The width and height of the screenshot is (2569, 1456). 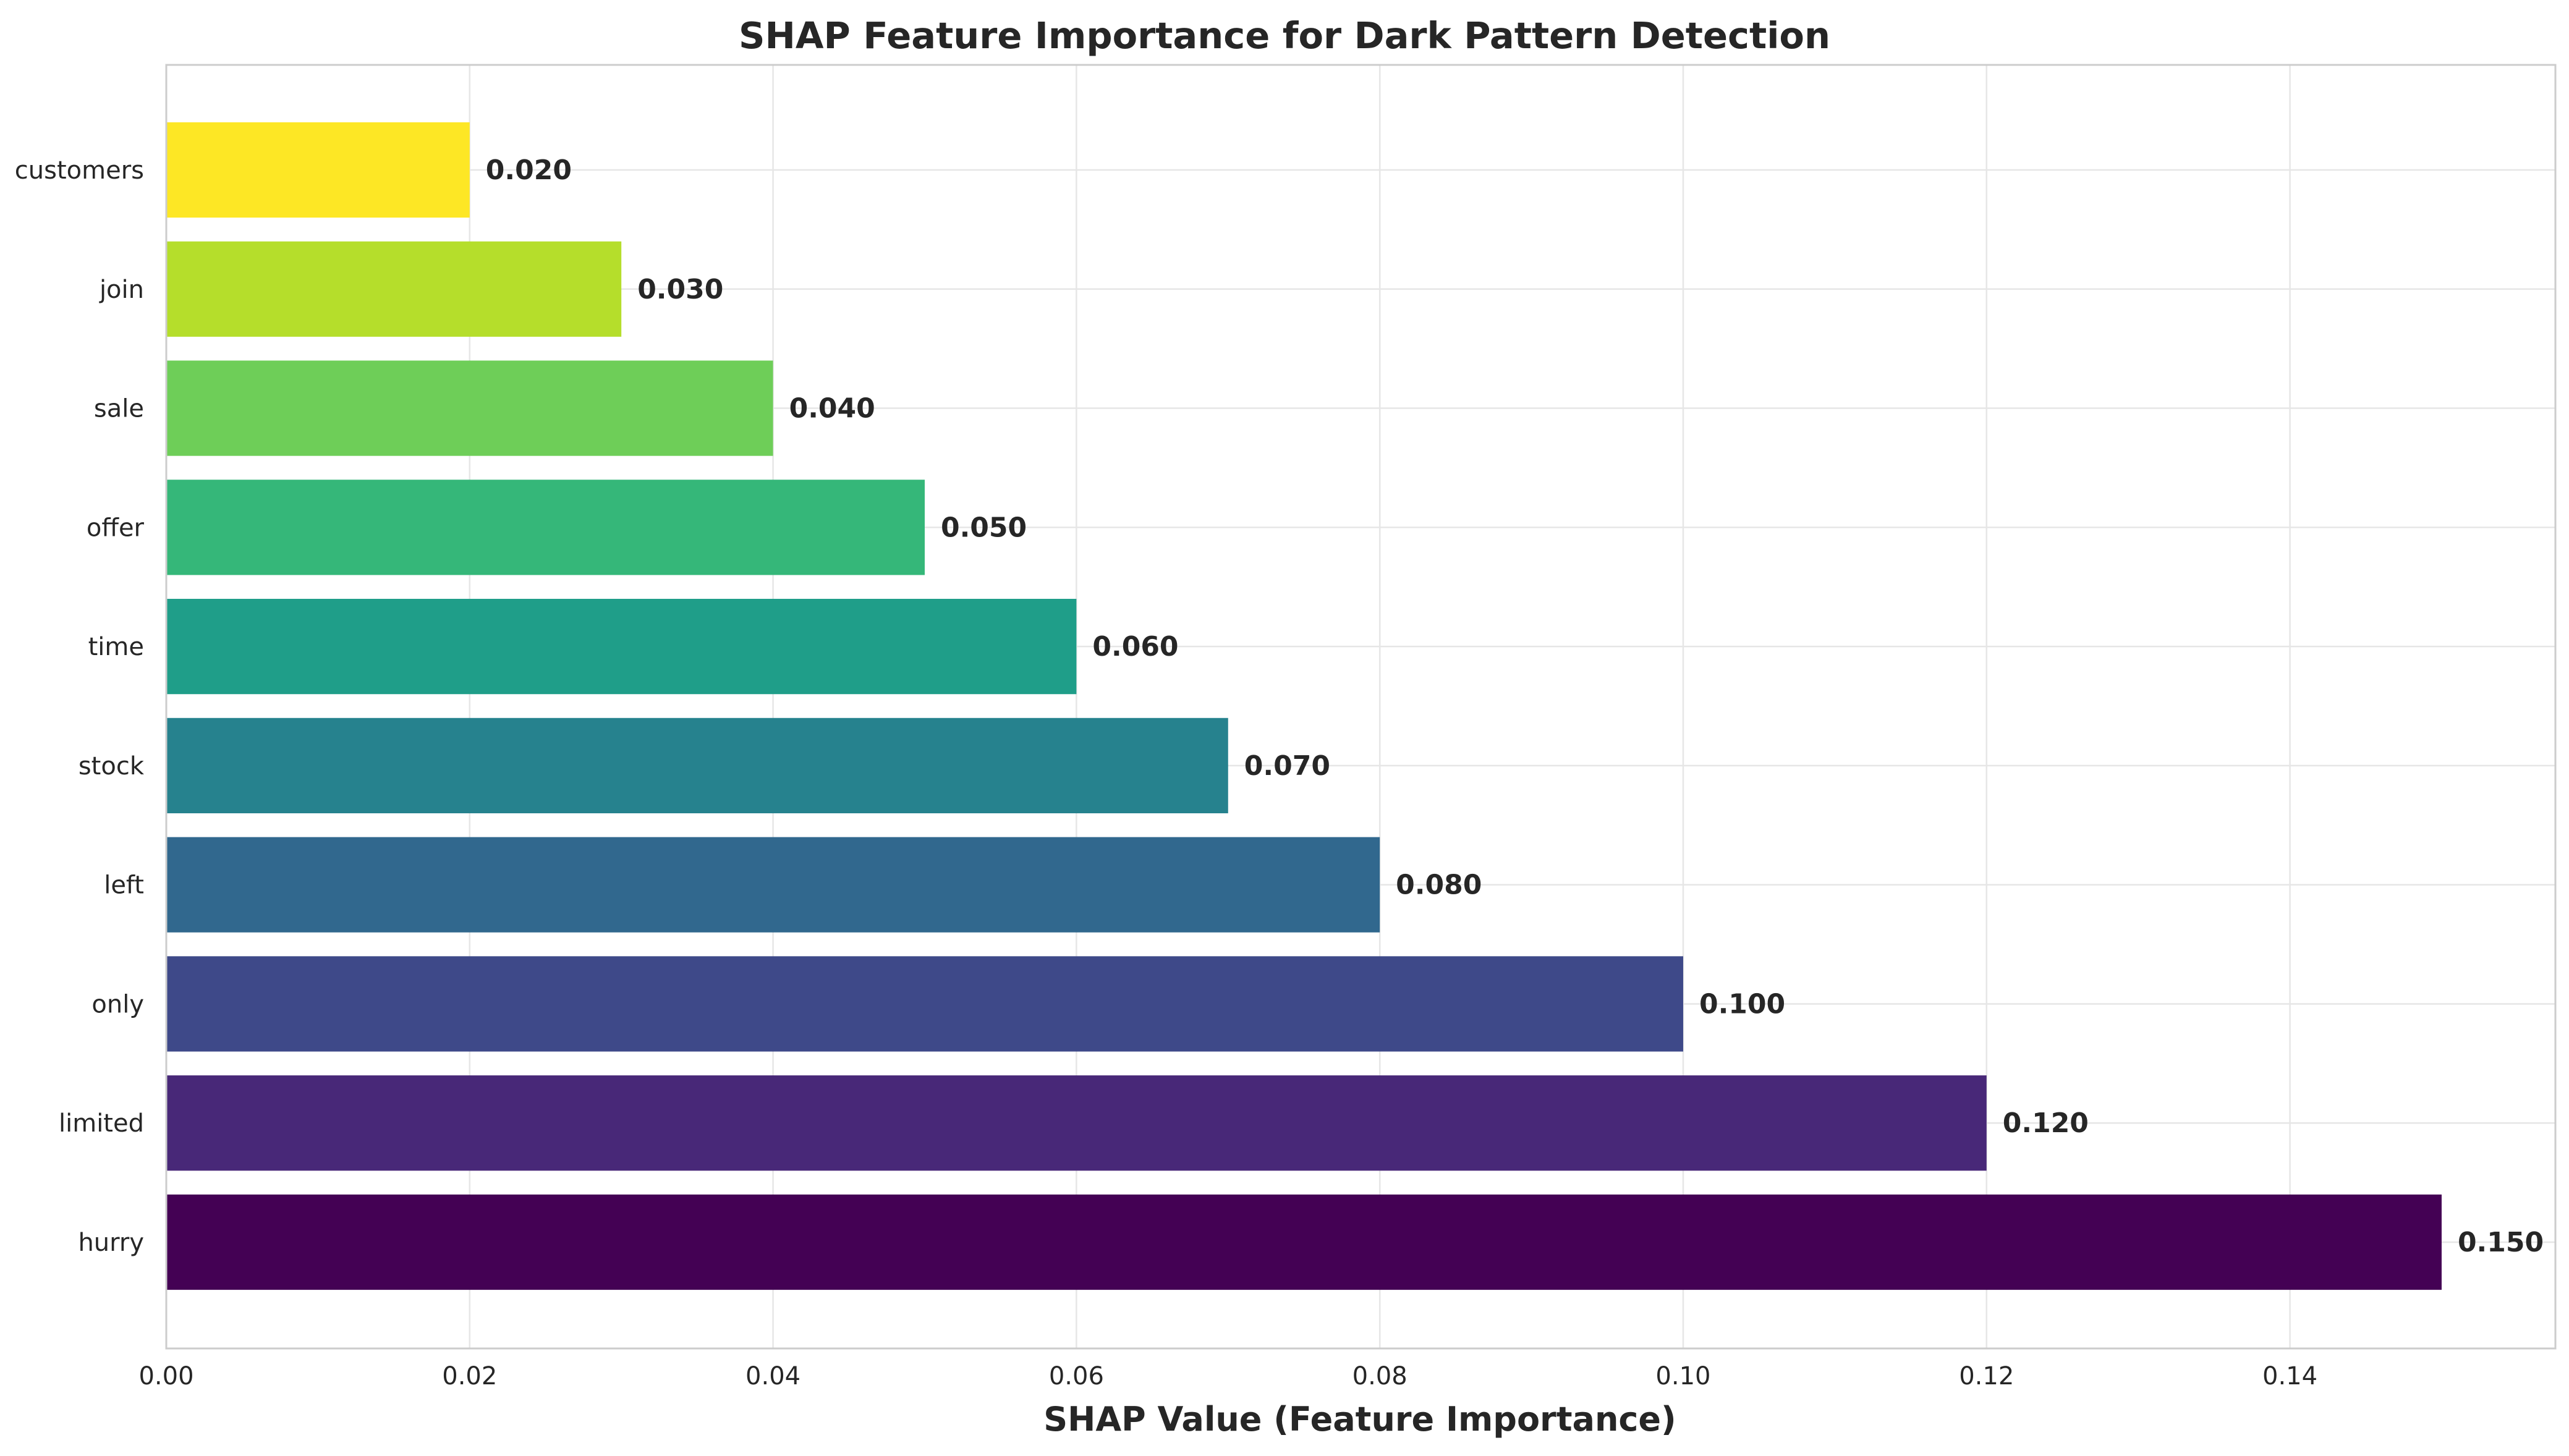 What do you see at coordinates (1077, 1376) in the screenshot?
I see `x-tick-label: 0.06` at bounding box center [1077, 1376].